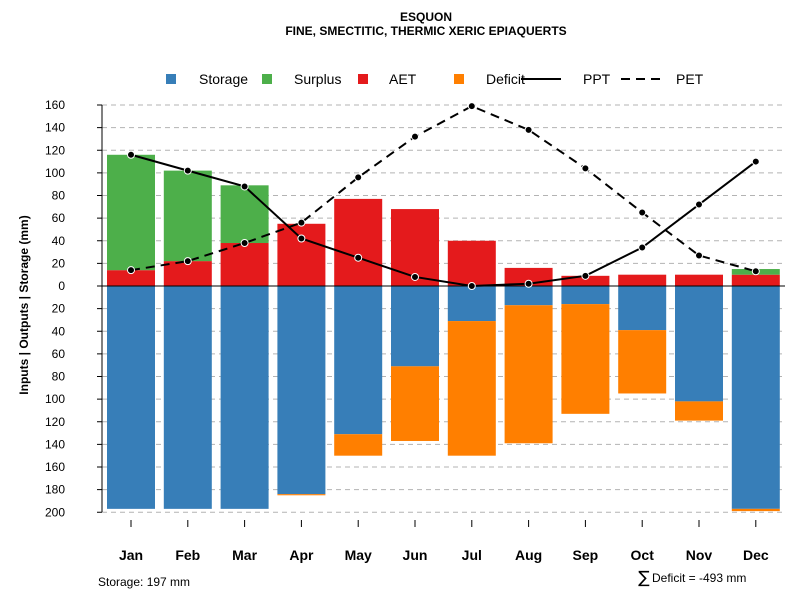  I want to click on month-label-feb: Feb, so click(187, 555).